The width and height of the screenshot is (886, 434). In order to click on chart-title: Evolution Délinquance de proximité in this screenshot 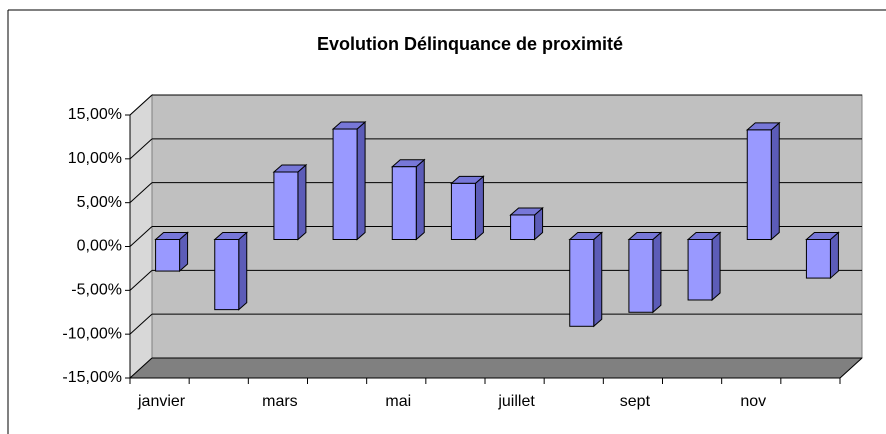, I will do `click(470, 44)`.